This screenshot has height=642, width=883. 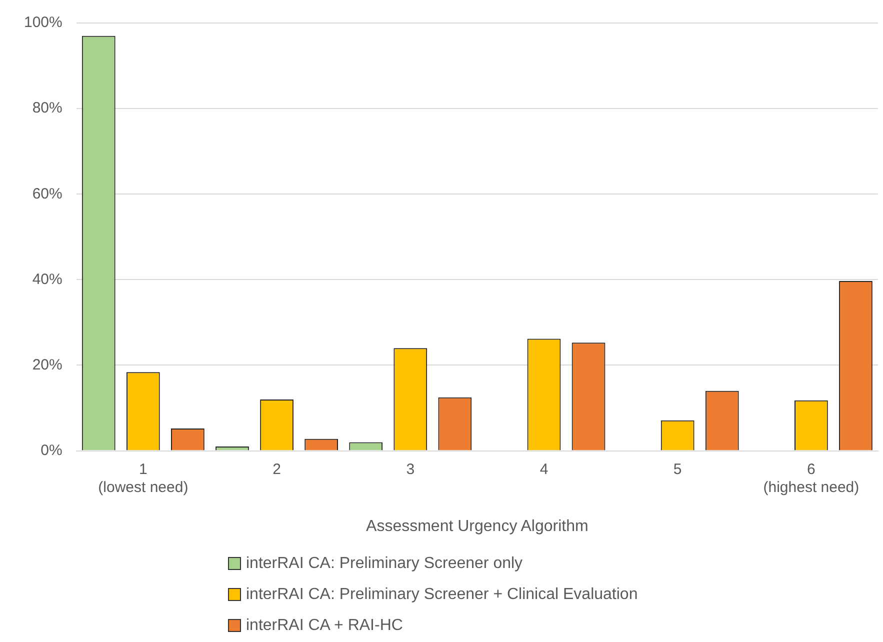 I want to click on x-axis-title: Assessment Urgency Algorithm, so click(x=477, y=526).